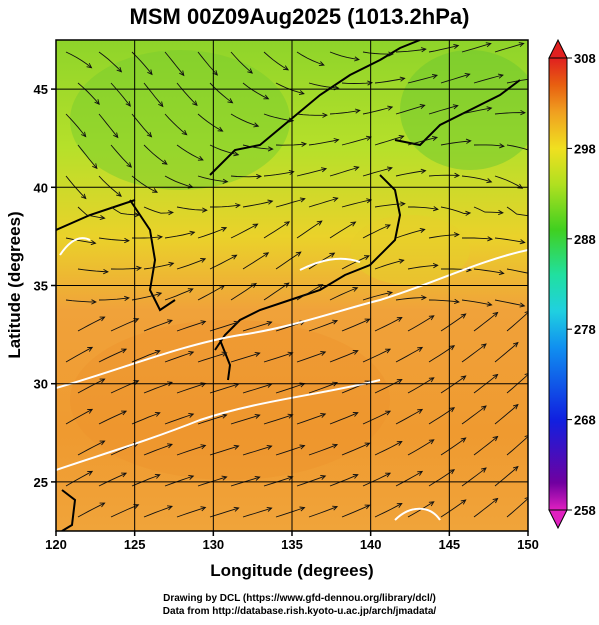 The image size is (599, 625). I want to click on colorbar-max-arrow, so click(558, 48).